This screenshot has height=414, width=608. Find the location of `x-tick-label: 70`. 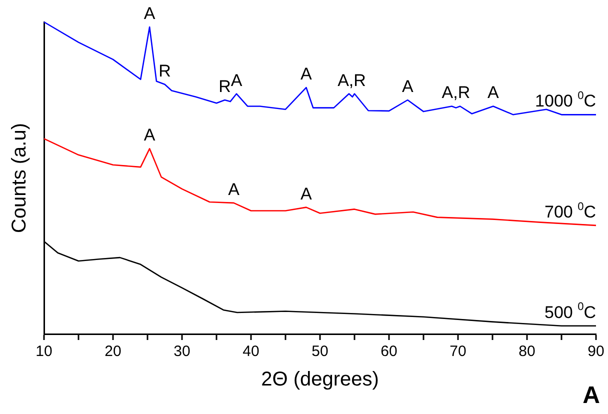

x-tick-label: 70 is located at coordinates (458, 351).